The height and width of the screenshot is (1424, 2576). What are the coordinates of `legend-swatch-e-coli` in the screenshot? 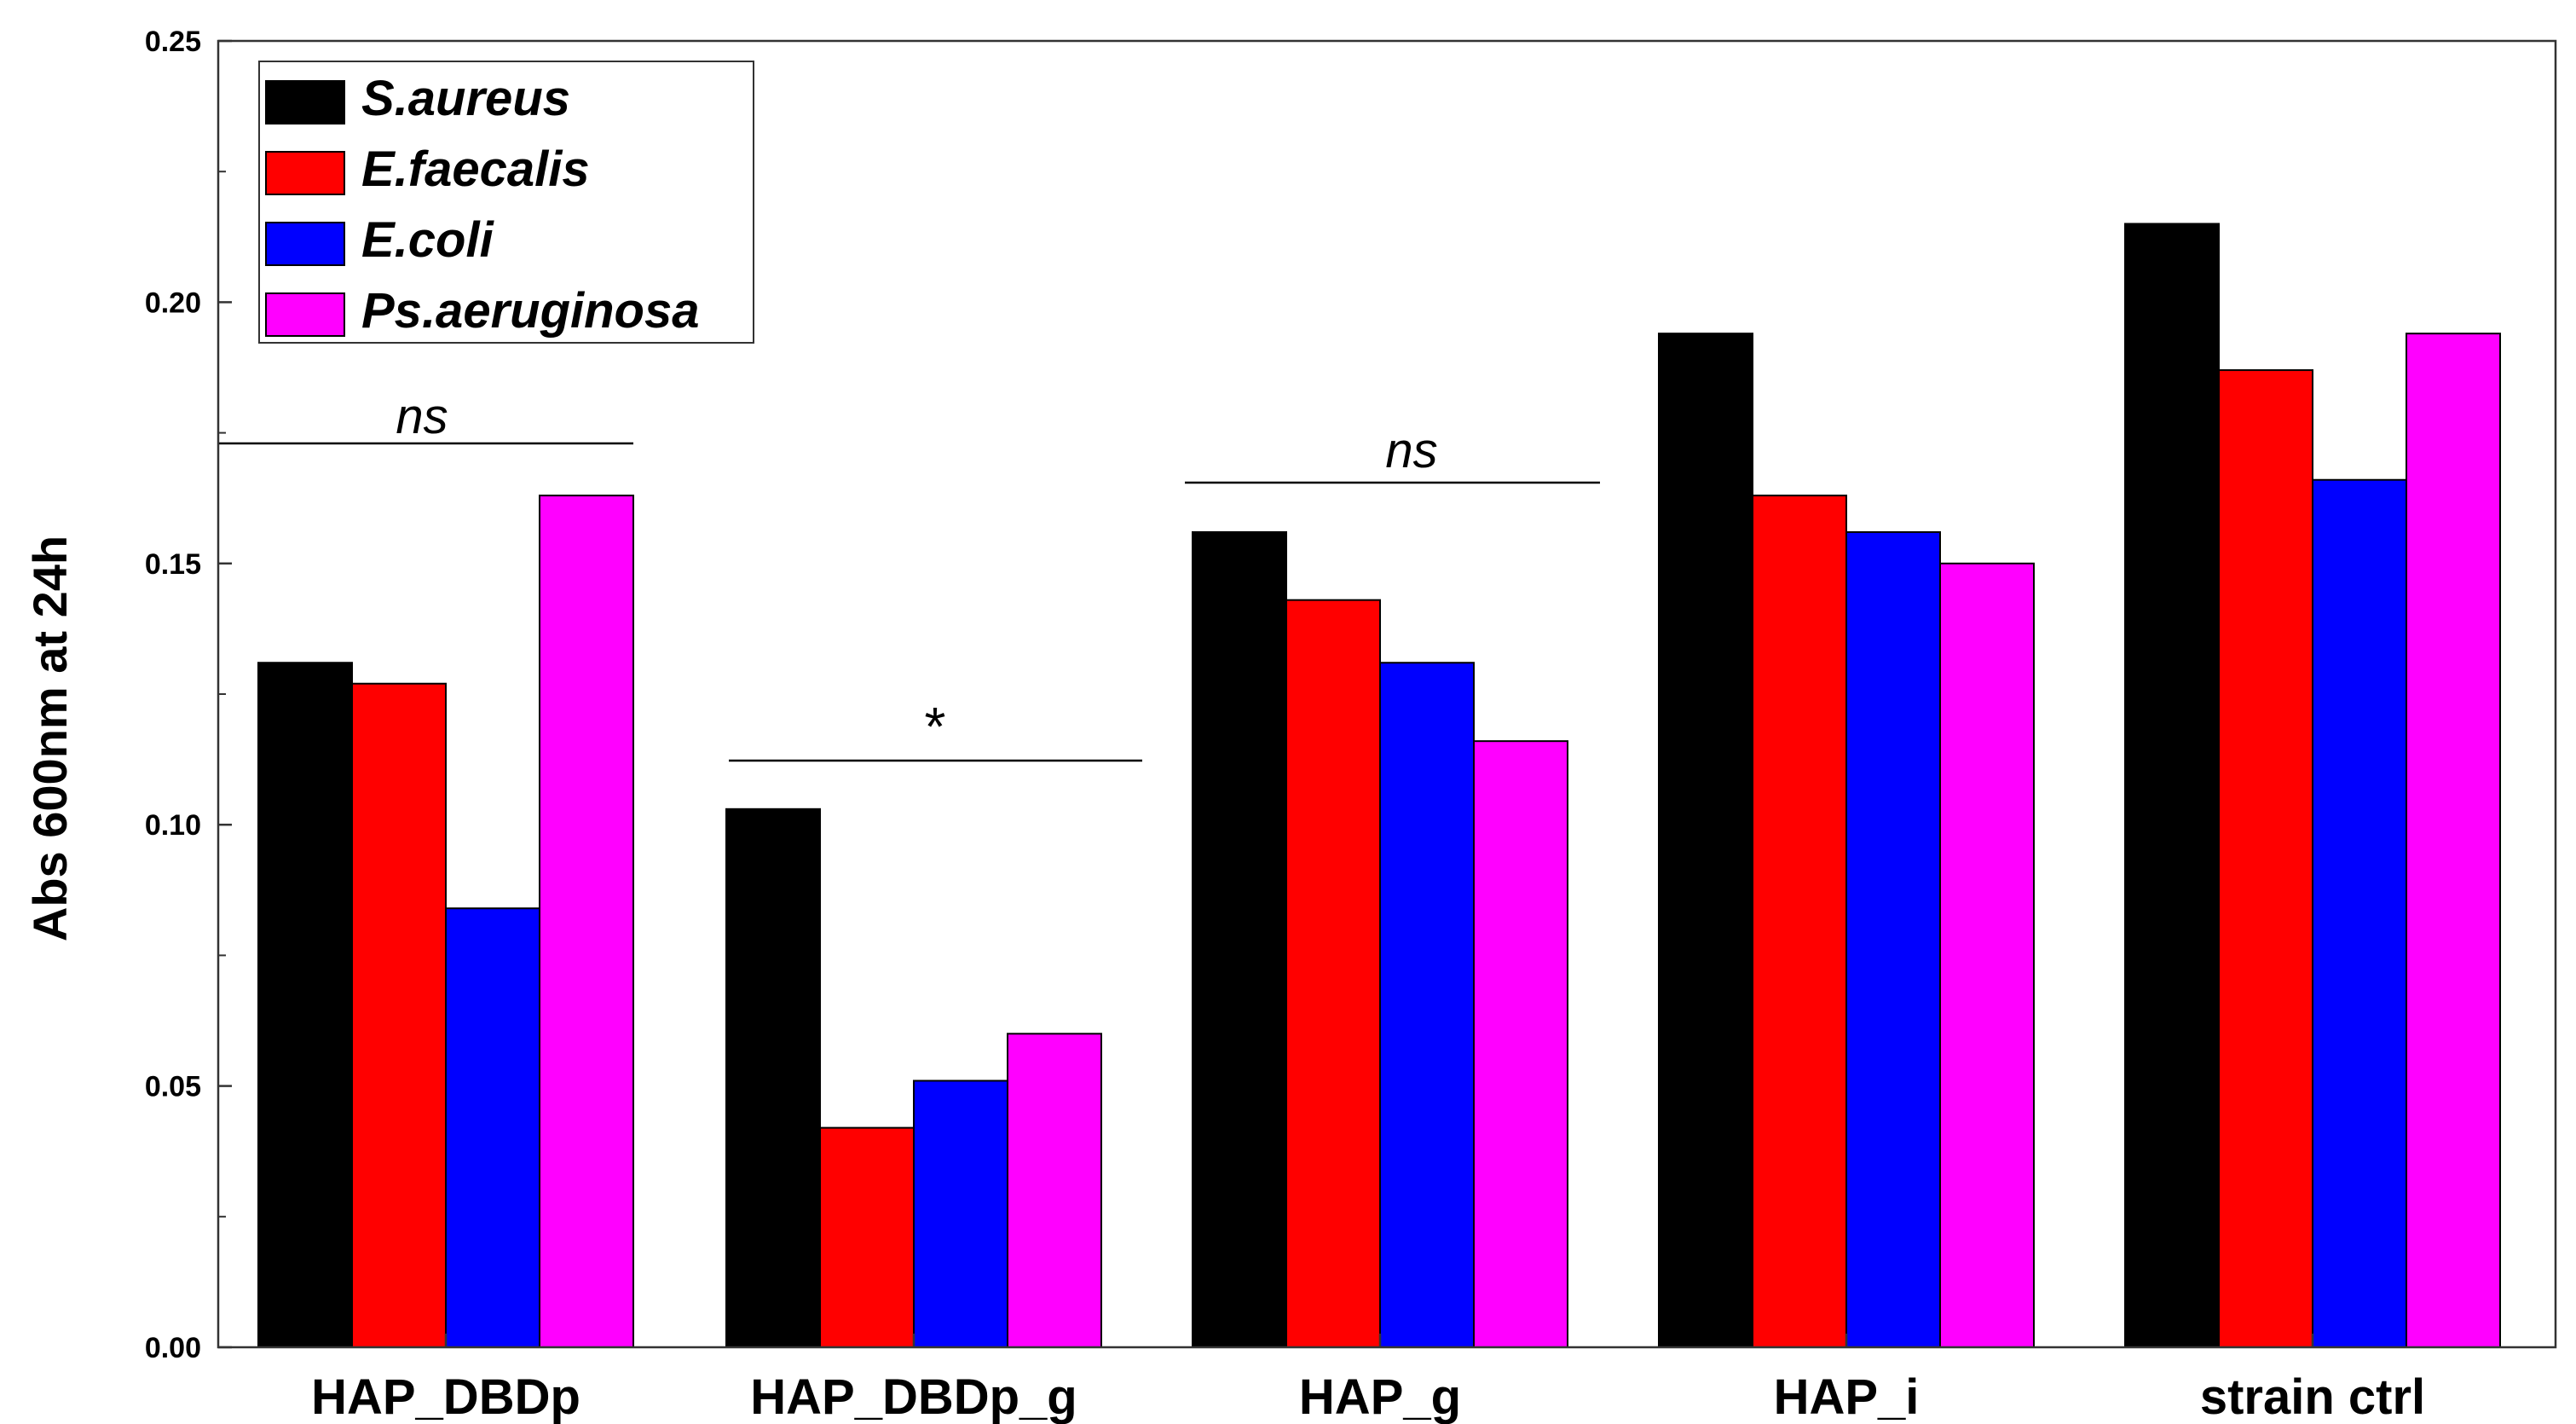 It's located at (305, 244).